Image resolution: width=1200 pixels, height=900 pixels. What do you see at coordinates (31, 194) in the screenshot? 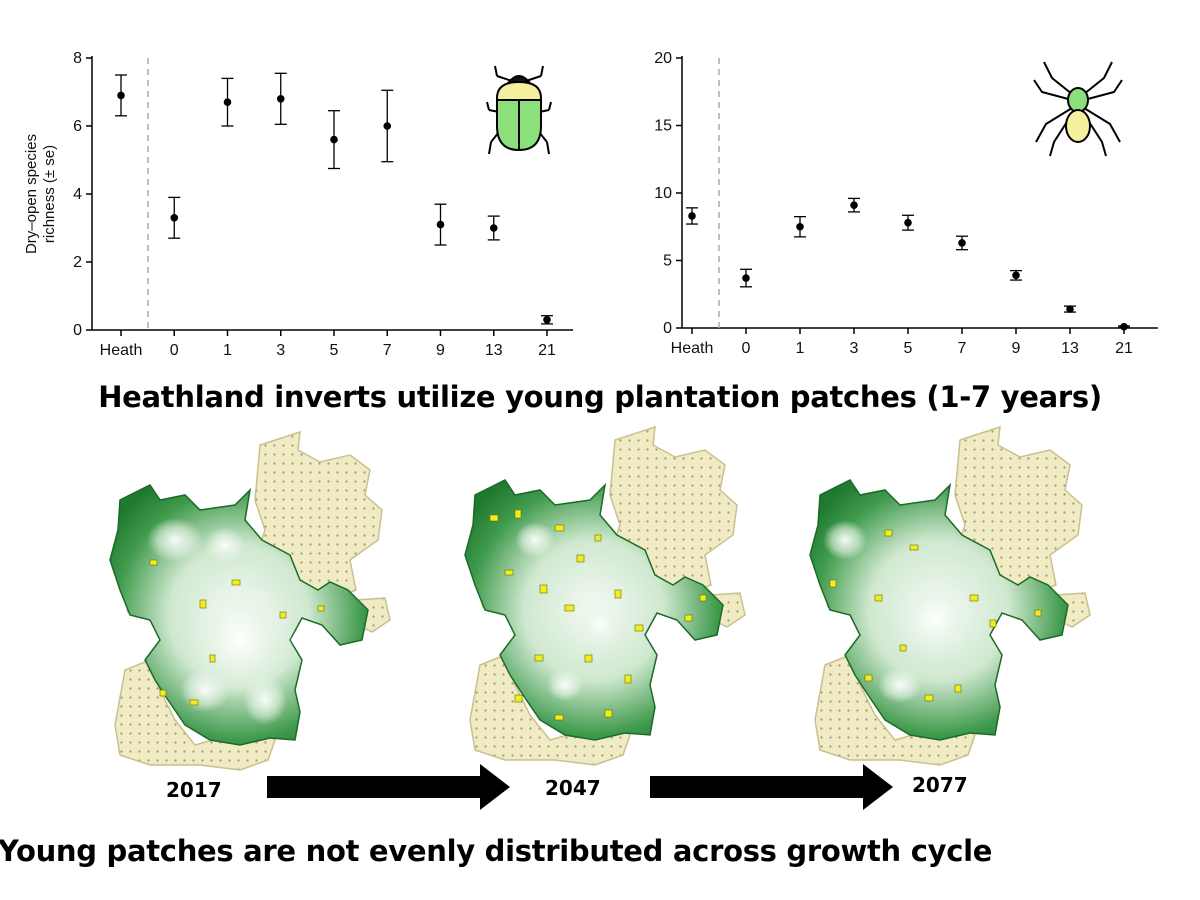
I see `y-axis-label-line-1: Dry–open species` at bounding box center [31, 194].